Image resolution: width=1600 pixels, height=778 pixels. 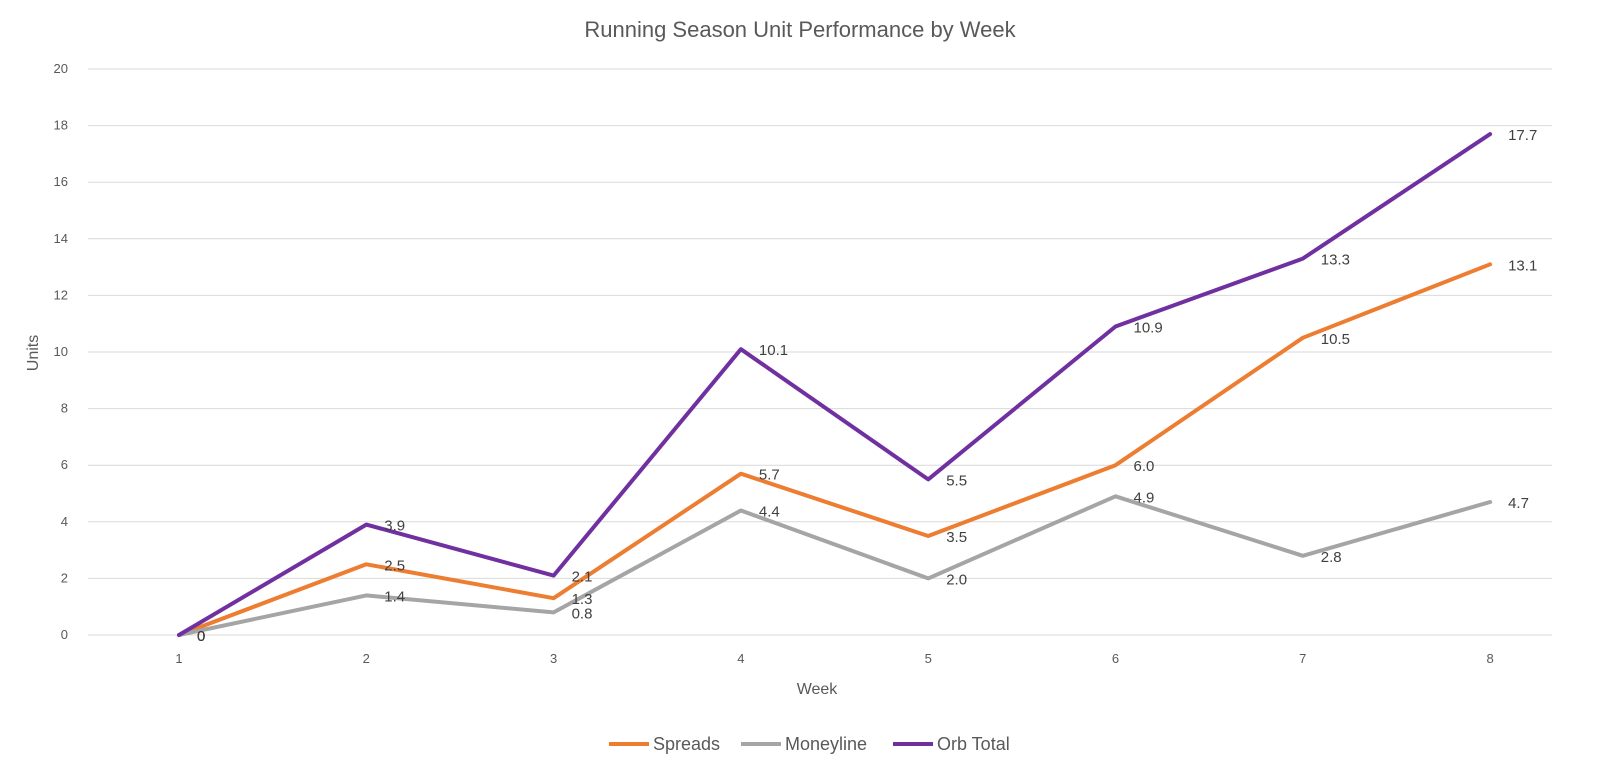 What do you see at coordinates (394, 526) in the screenshot?
I see `data-label: 3.9` at bounding box center [394, 526].